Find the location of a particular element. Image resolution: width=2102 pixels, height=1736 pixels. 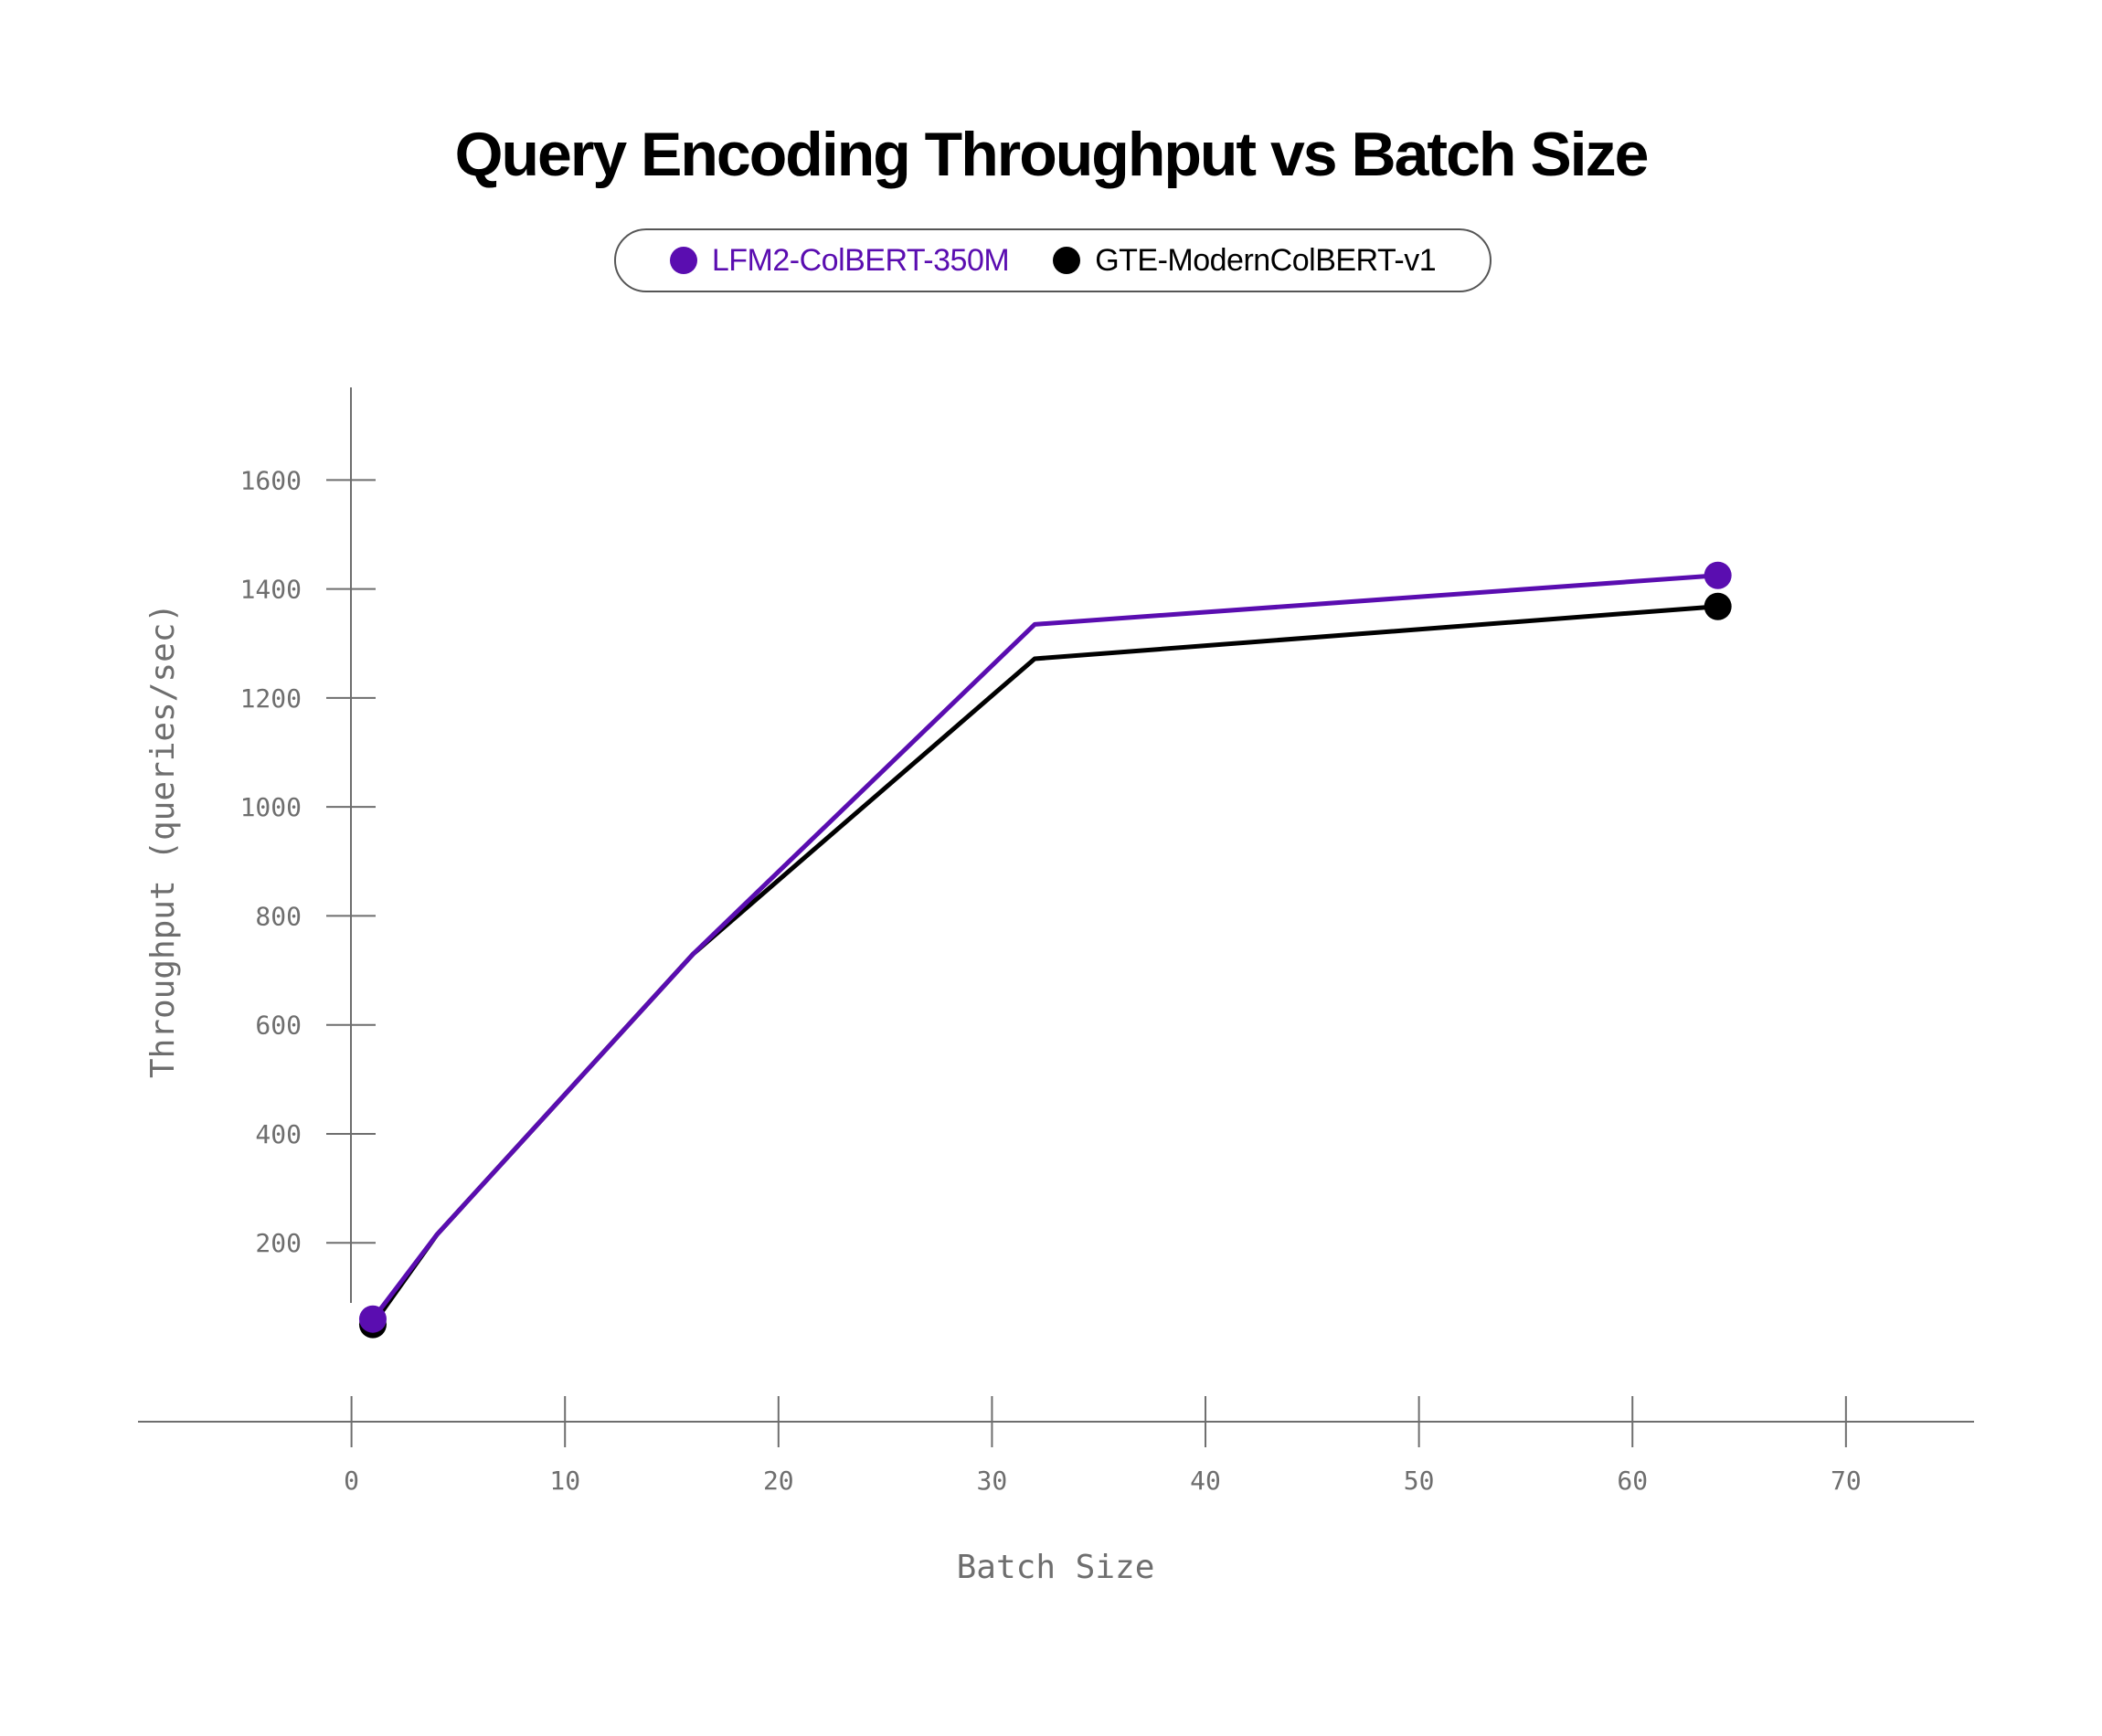

y-tick-label: 1400 is located at coordinates (271, 590).